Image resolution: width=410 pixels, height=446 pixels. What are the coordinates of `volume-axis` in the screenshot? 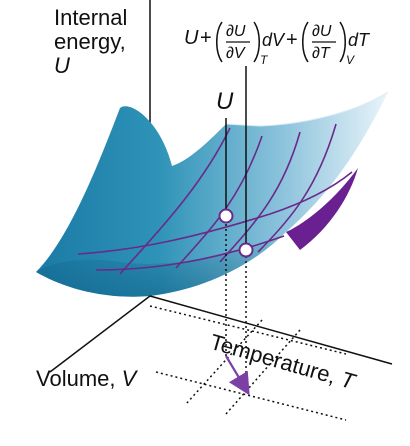 It's located at (100, 334).